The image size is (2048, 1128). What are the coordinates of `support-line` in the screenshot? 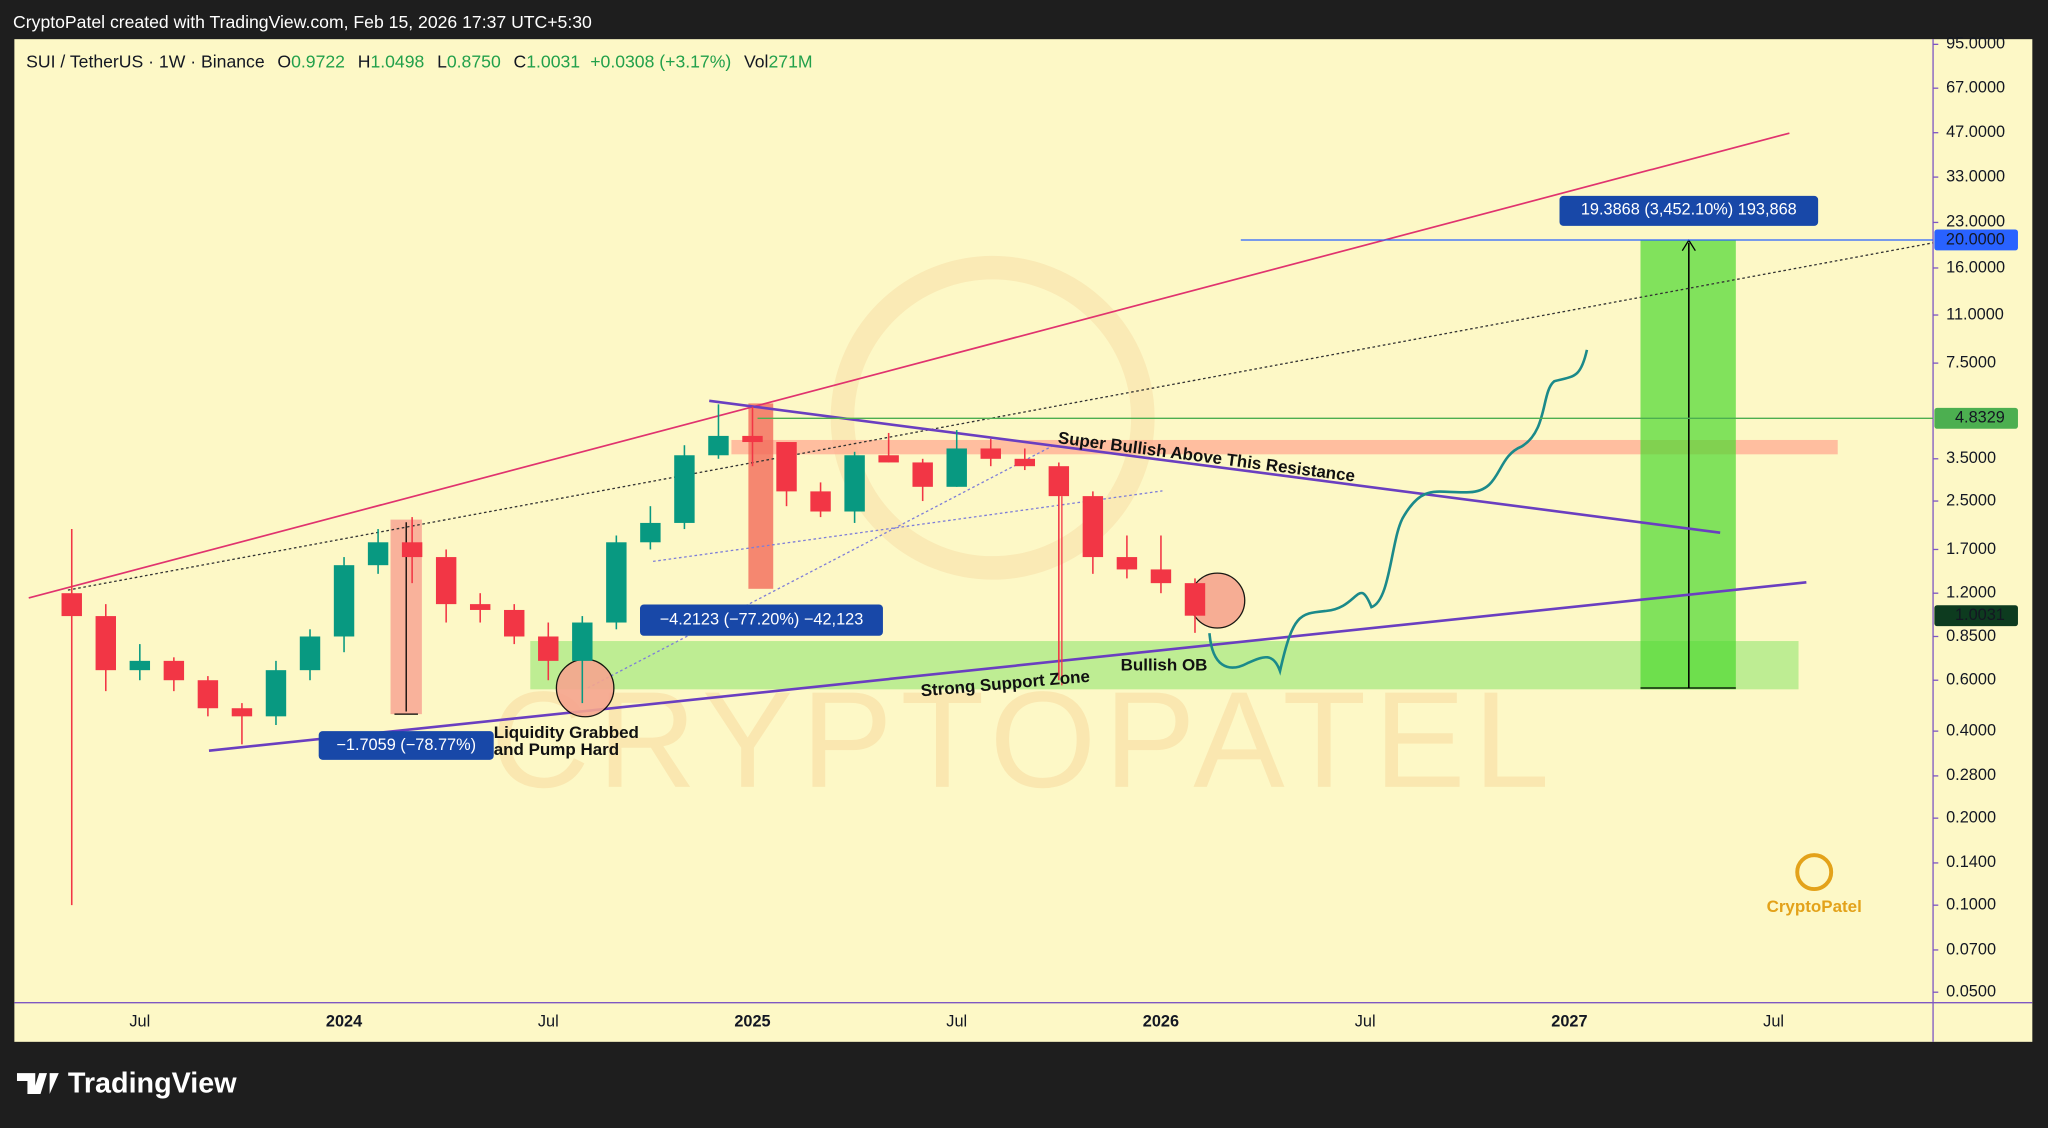 It's located at (1007, 666).